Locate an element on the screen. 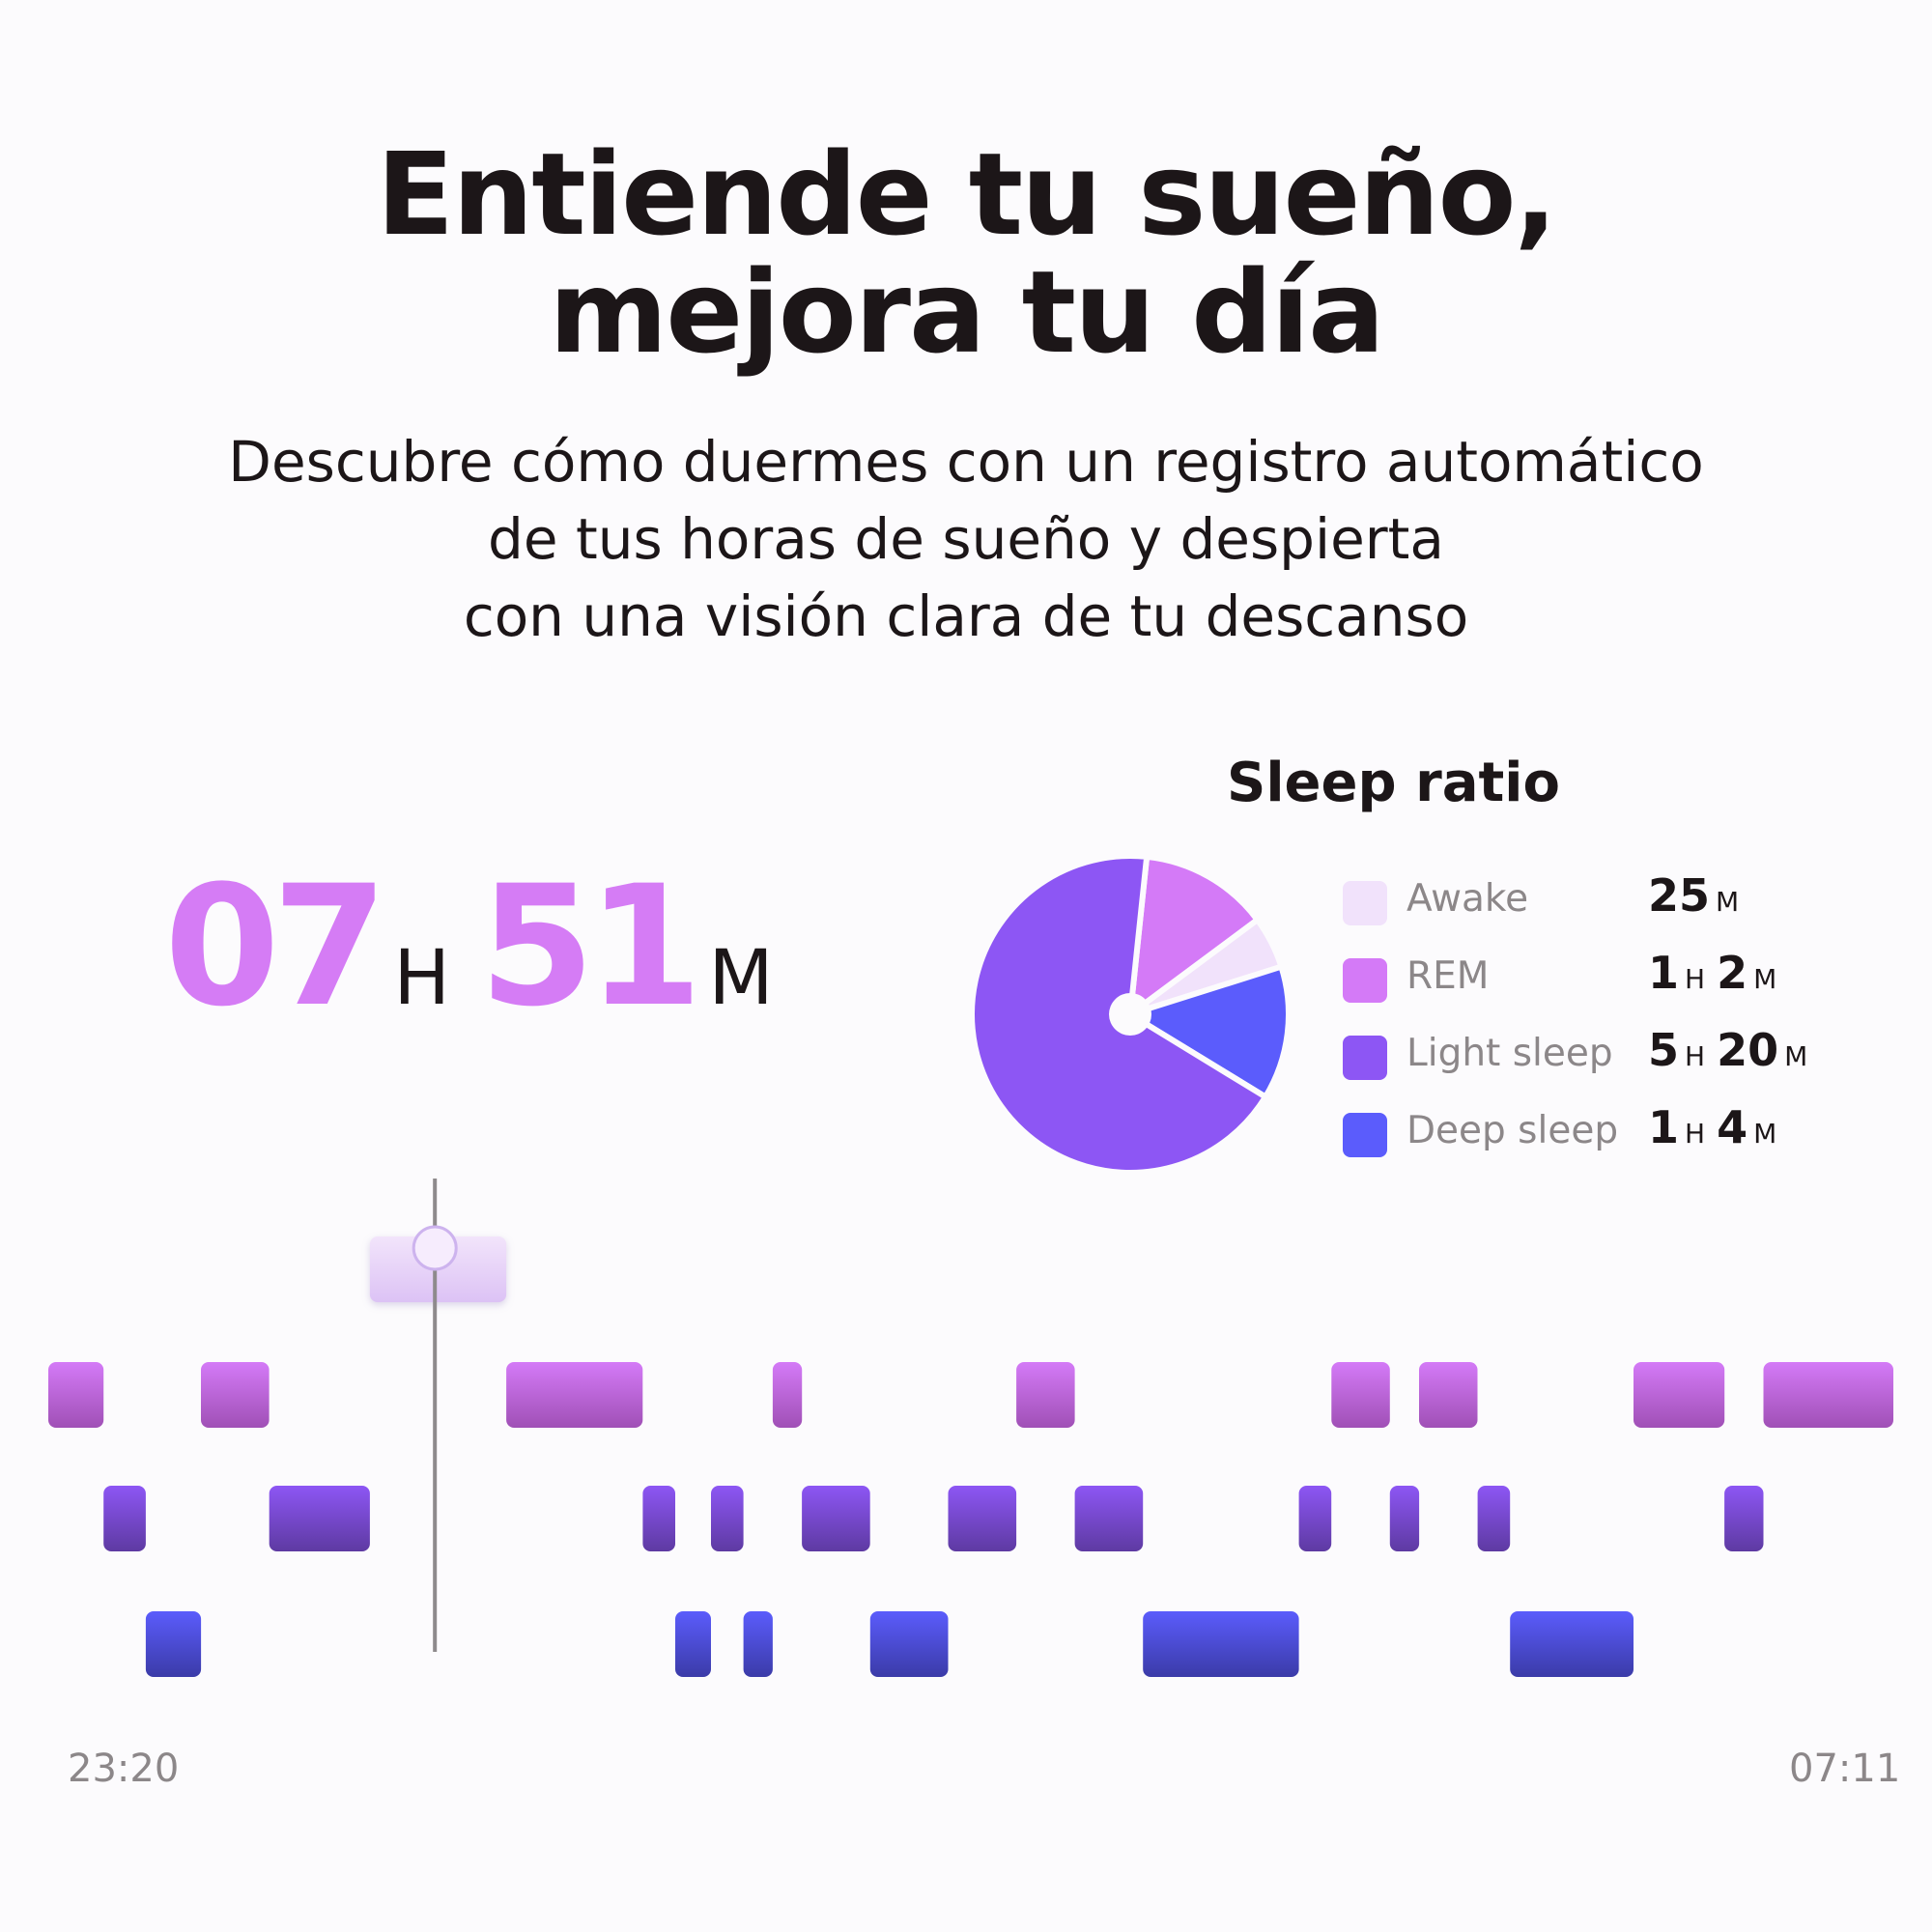 This screenshot has height=1932, width=1932. headline-line-2: mejora tu día is located at coordinates (966, 312).